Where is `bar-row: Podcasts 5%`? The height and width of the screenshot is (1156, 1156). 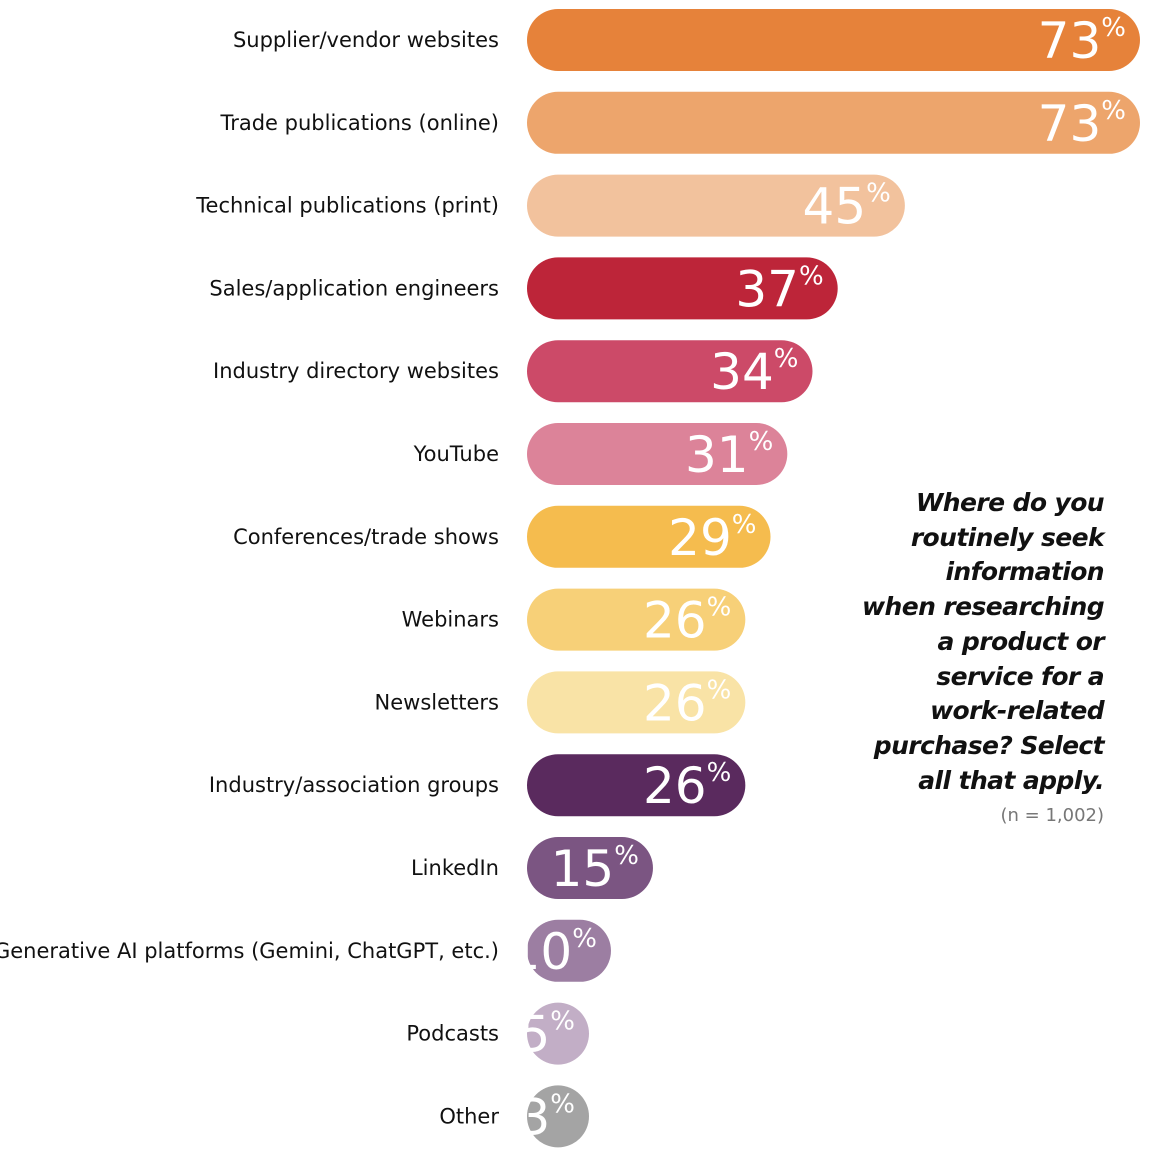
bar-row: Podcasts 5% is located at coordinates (497, 1033).